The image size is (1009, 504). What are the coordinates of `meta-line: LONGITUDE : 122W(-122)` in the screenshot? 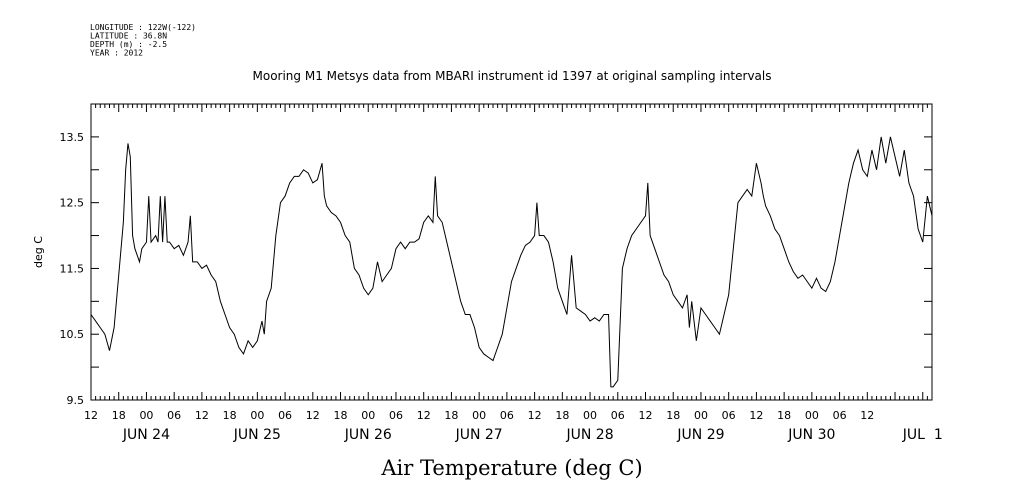 It's located at (143, 27).